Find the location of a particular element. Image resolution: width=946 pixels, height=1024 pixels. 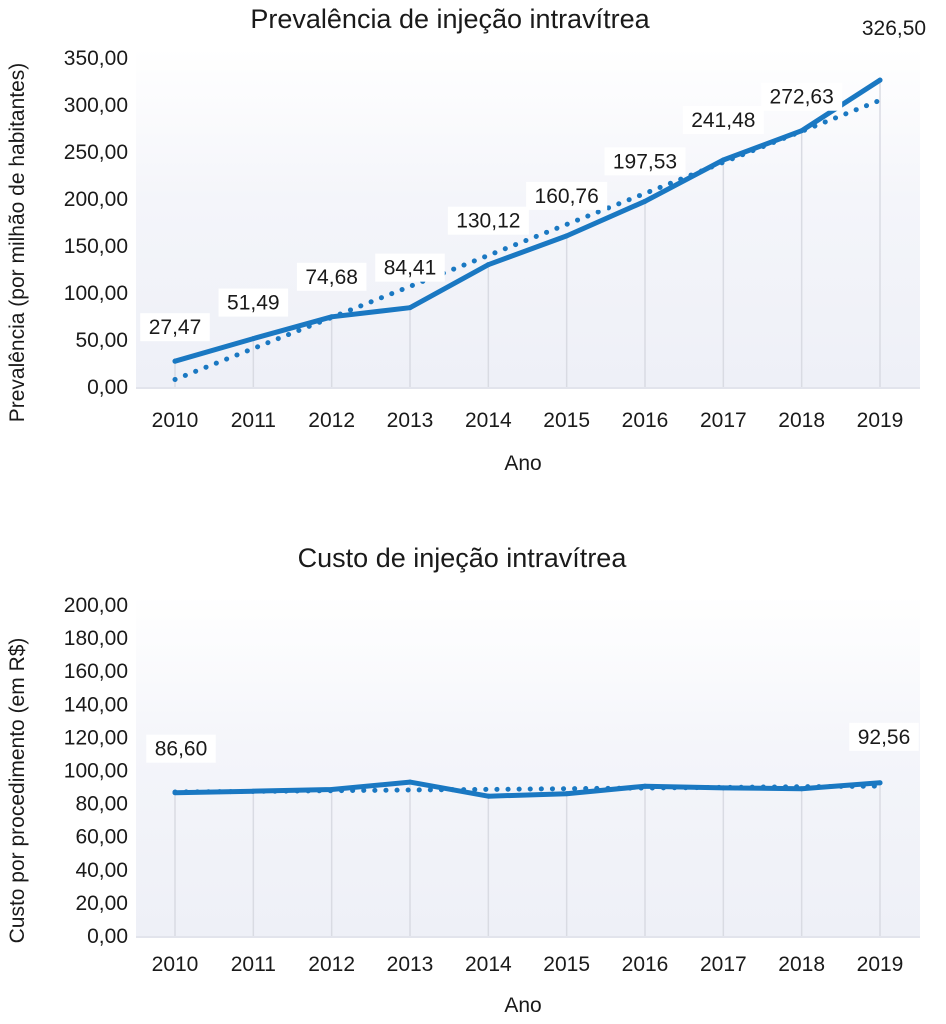

y-tick-label: 20,00 is located at coordinates (101, 903).